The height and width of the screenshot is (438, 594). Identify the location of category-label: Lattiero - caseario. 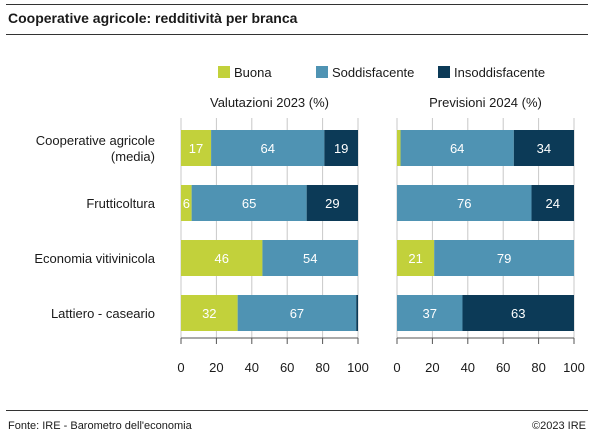
(103, 313).